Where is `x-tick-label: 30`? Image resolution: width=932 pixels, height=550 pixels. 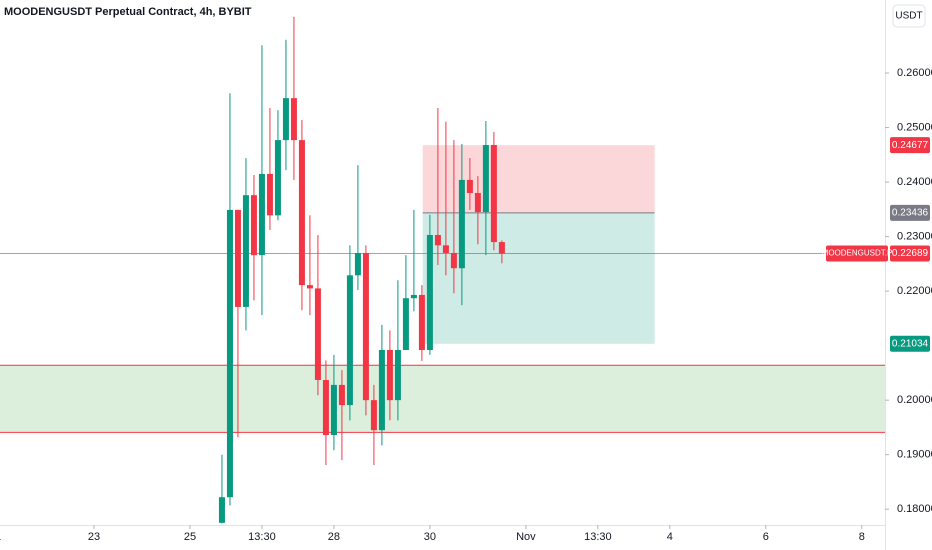
x-tick-label: 30 is located at coordinates (430, 537).